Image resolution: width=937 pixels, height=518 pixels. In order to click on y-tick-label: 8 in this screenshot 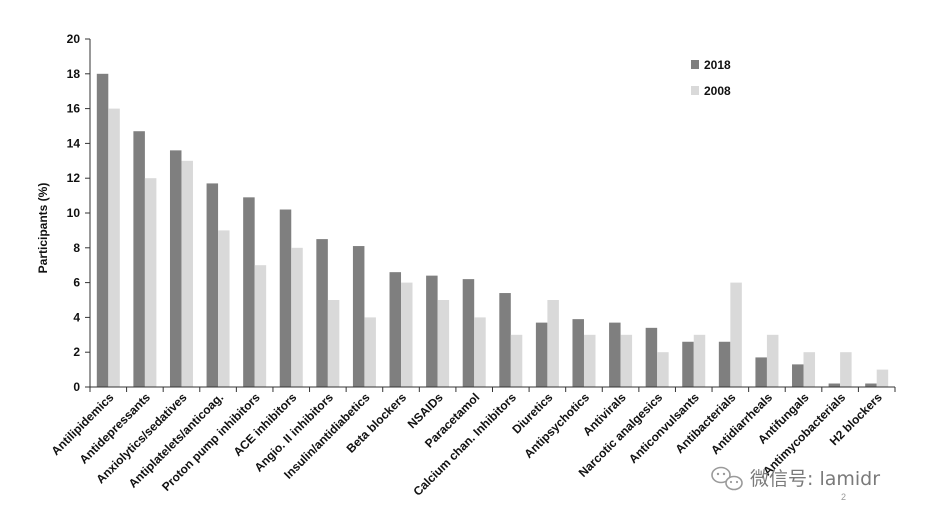, I will do `click(76, 248)`.